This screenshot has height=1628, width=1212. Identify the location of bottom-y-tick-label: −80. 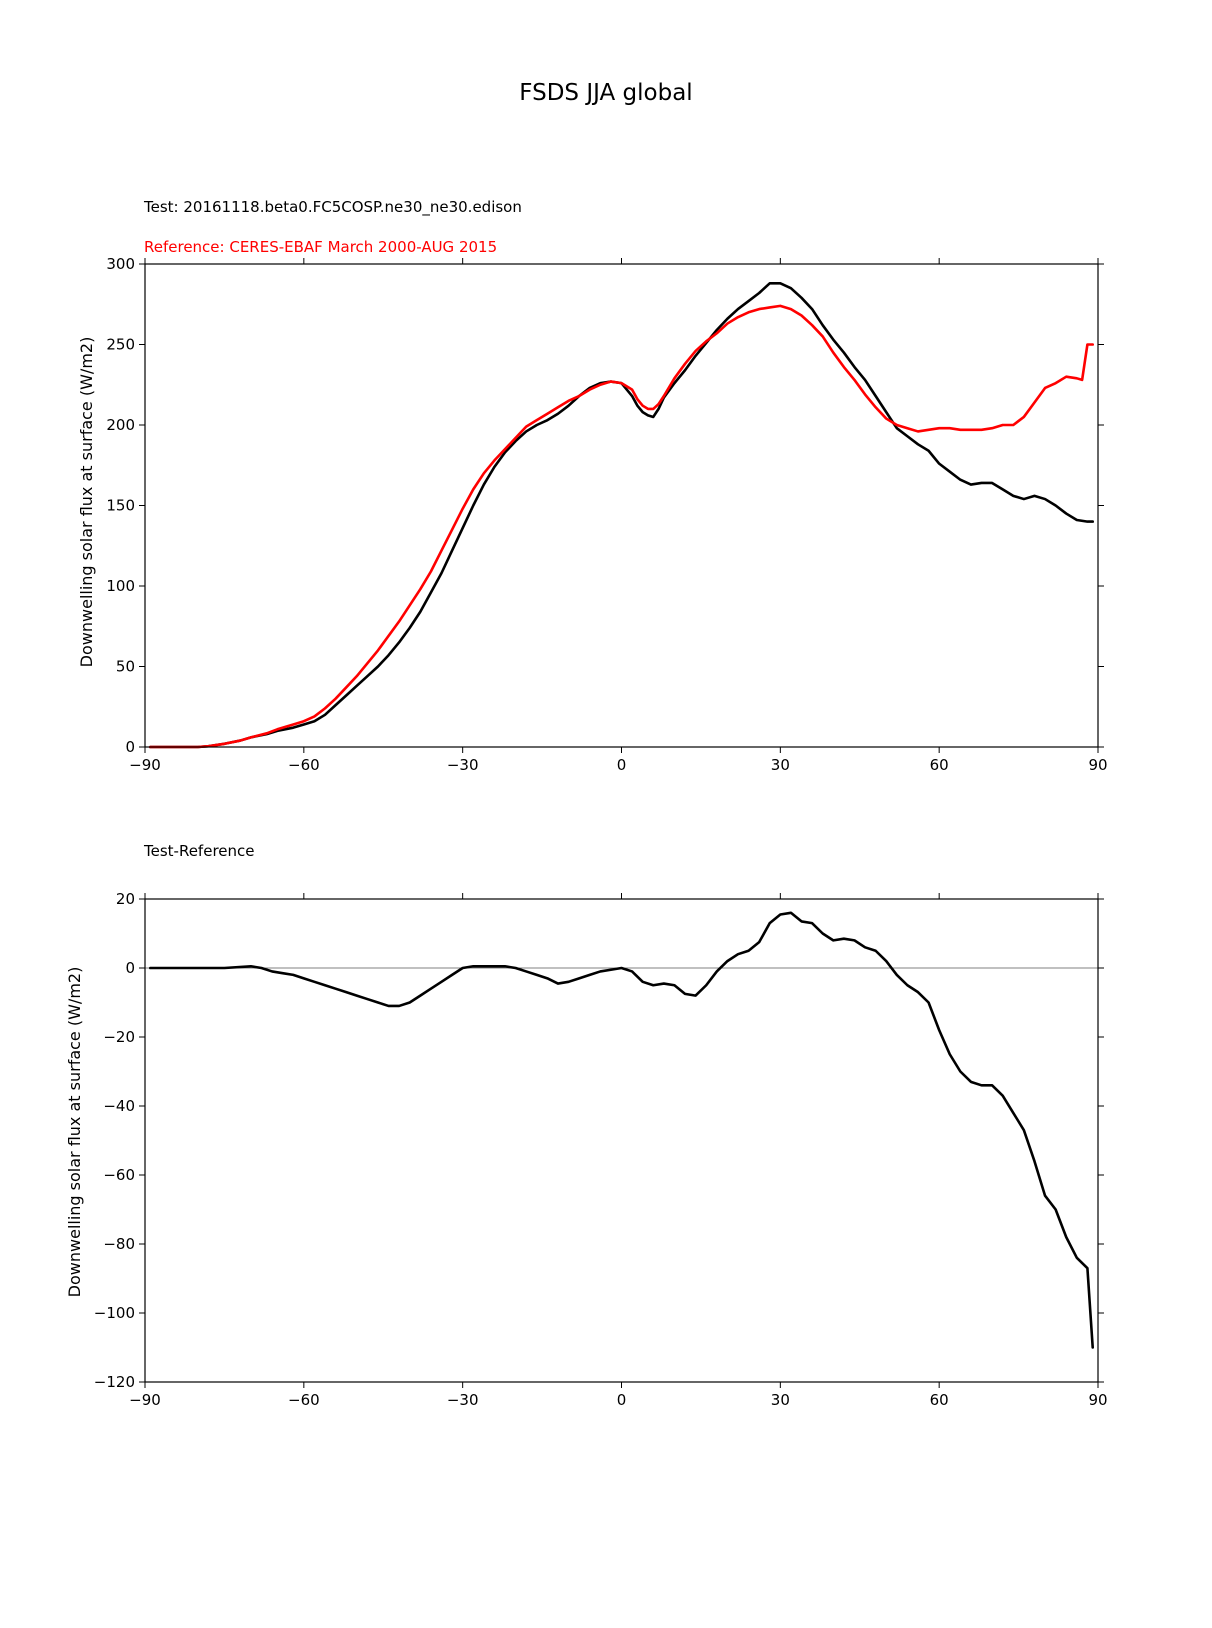
(119, 1244).